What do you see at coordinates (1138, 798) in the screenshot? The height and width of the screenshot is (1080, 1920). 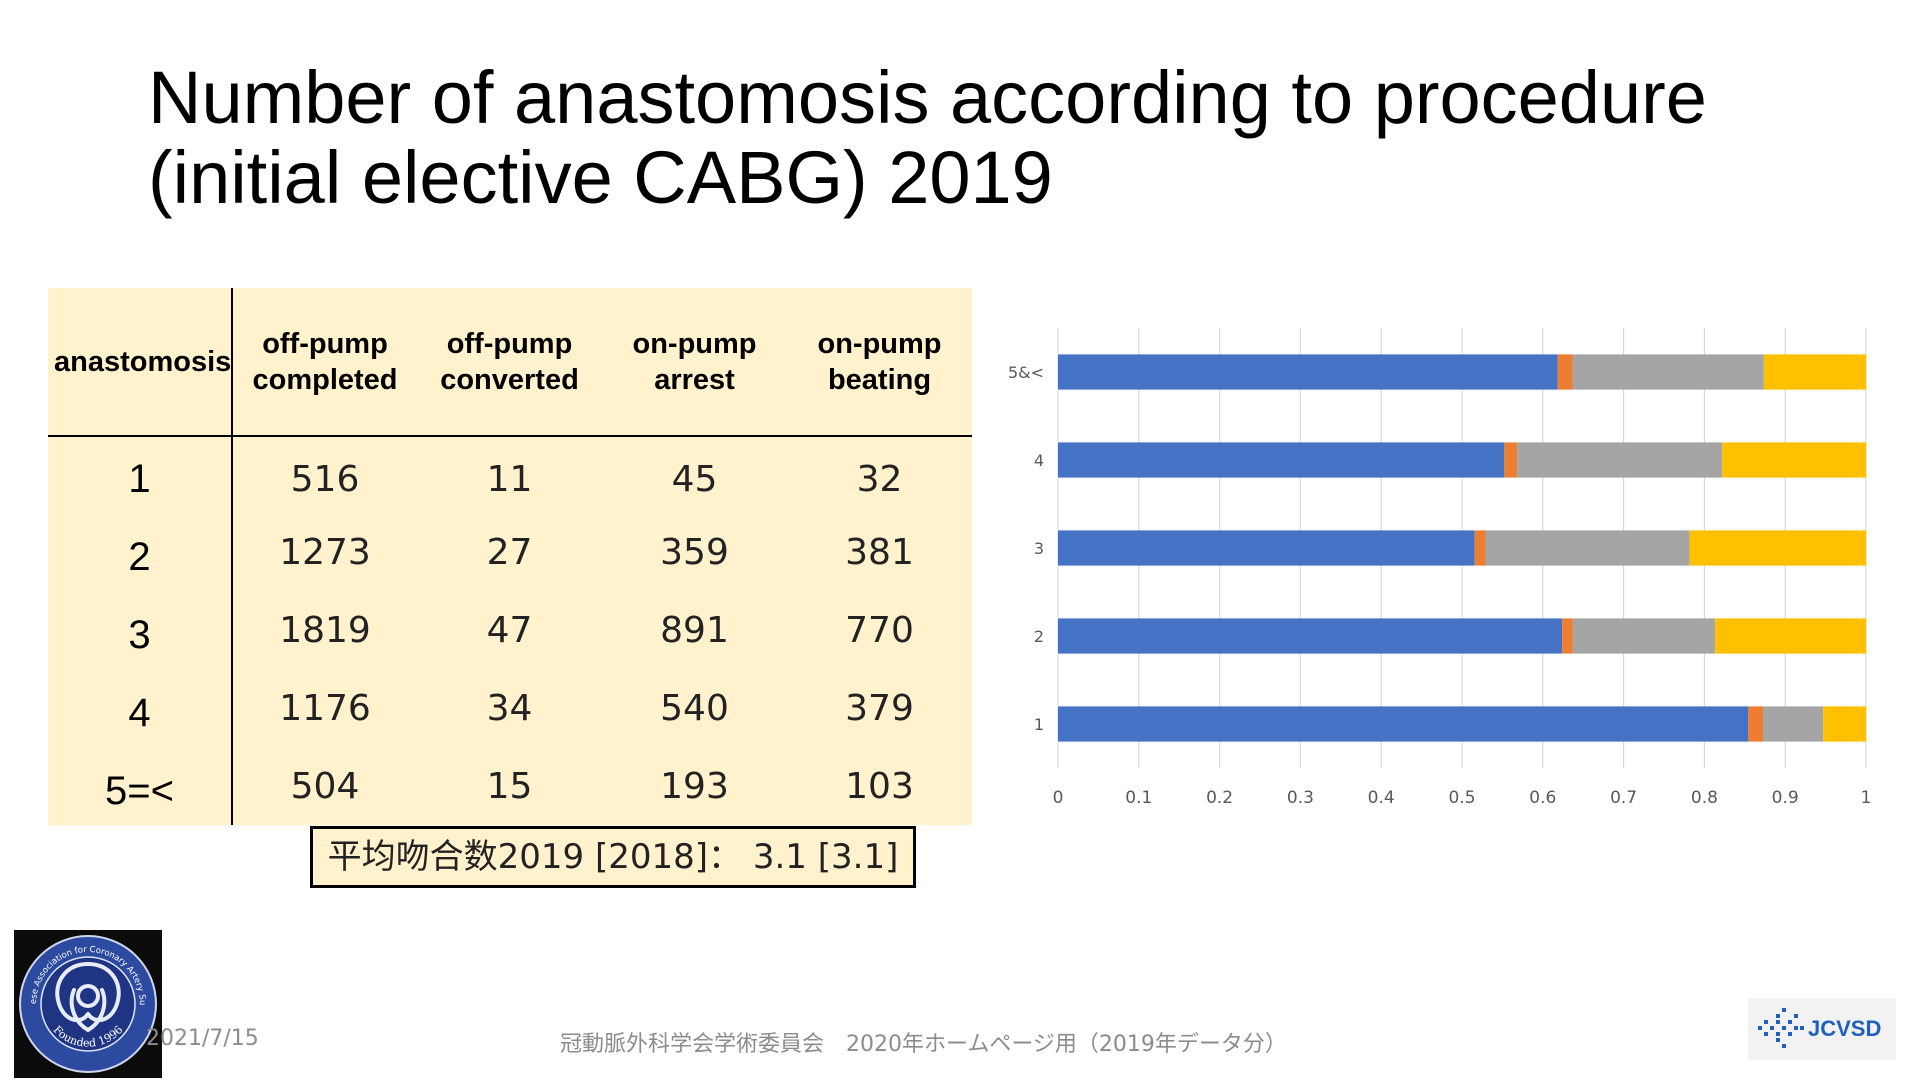 I see `x-tick-label: 0.1` at bounding box center [1138, 798].